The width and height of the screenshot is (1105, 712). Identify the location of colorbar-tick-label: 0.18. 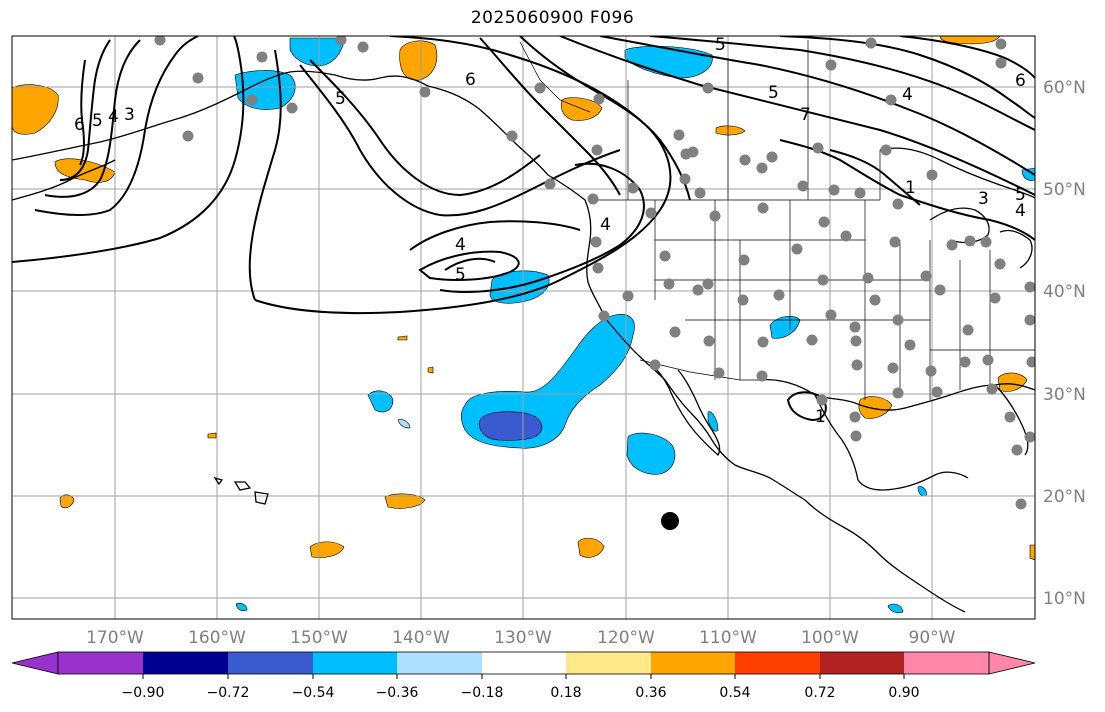
(565, 693).